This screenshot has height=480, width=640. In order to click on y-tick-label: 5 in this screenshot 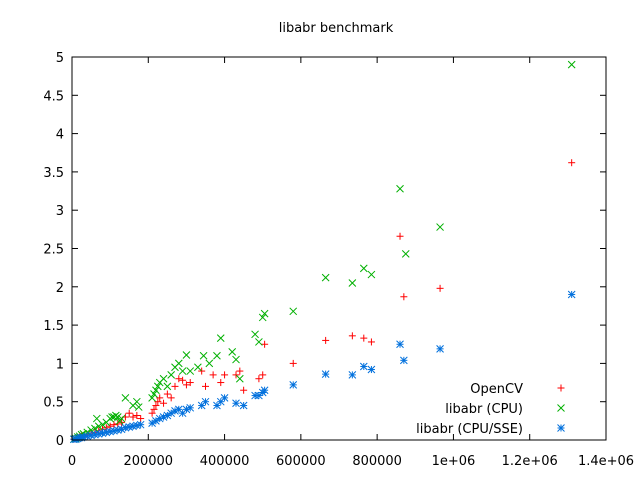, I will do `click(60, 58)`.